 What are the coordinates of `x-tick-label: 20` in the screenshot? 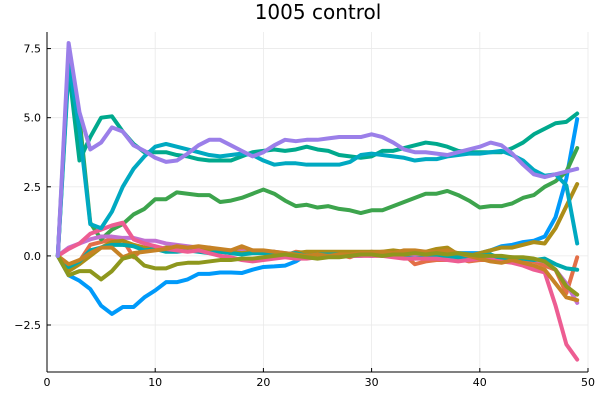 It's located at (263, 382).